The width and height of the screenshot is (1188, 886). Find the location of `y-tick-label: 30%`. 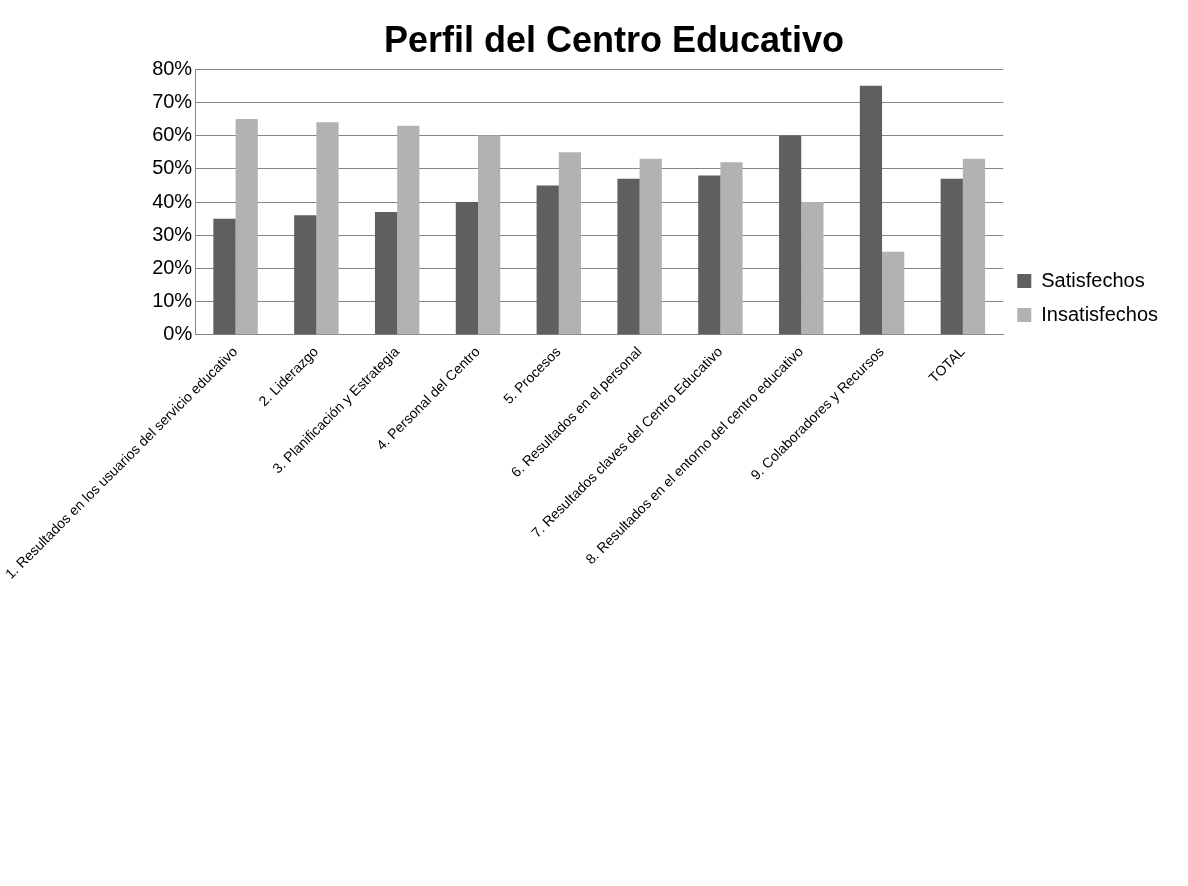

y-tick-label: 30% is located at coordinates (172, 233).